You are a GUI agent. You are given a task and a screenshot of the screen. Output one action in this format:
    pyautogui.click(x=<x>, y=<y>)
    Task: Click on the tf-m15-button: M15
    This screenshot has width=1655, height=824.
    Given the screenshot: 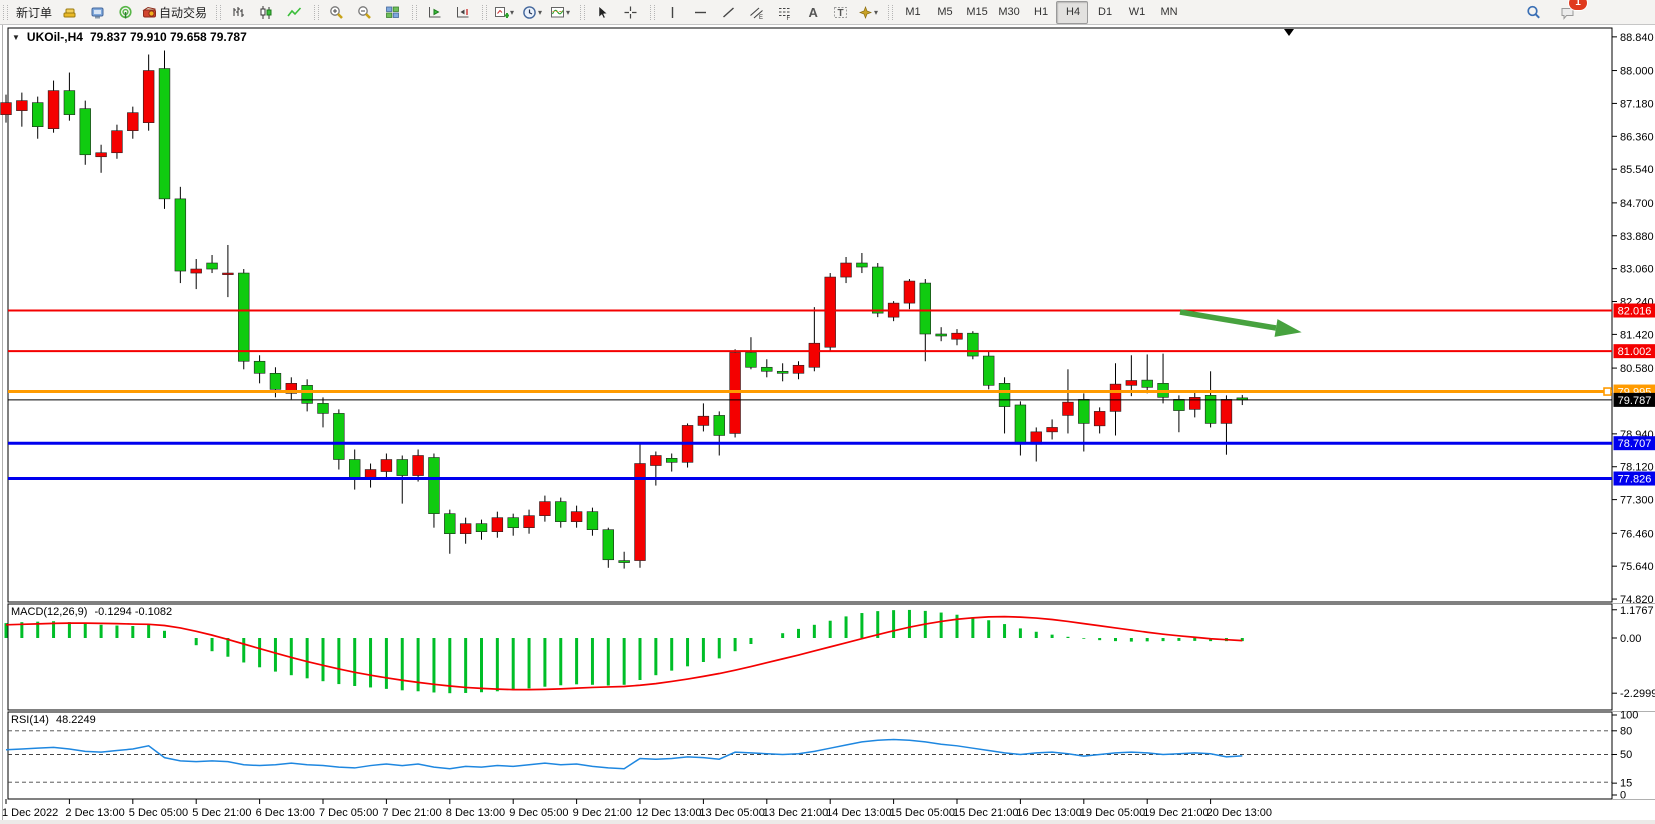 What is the action you would take?
    pyautogui.click(x=977, y=12)
    